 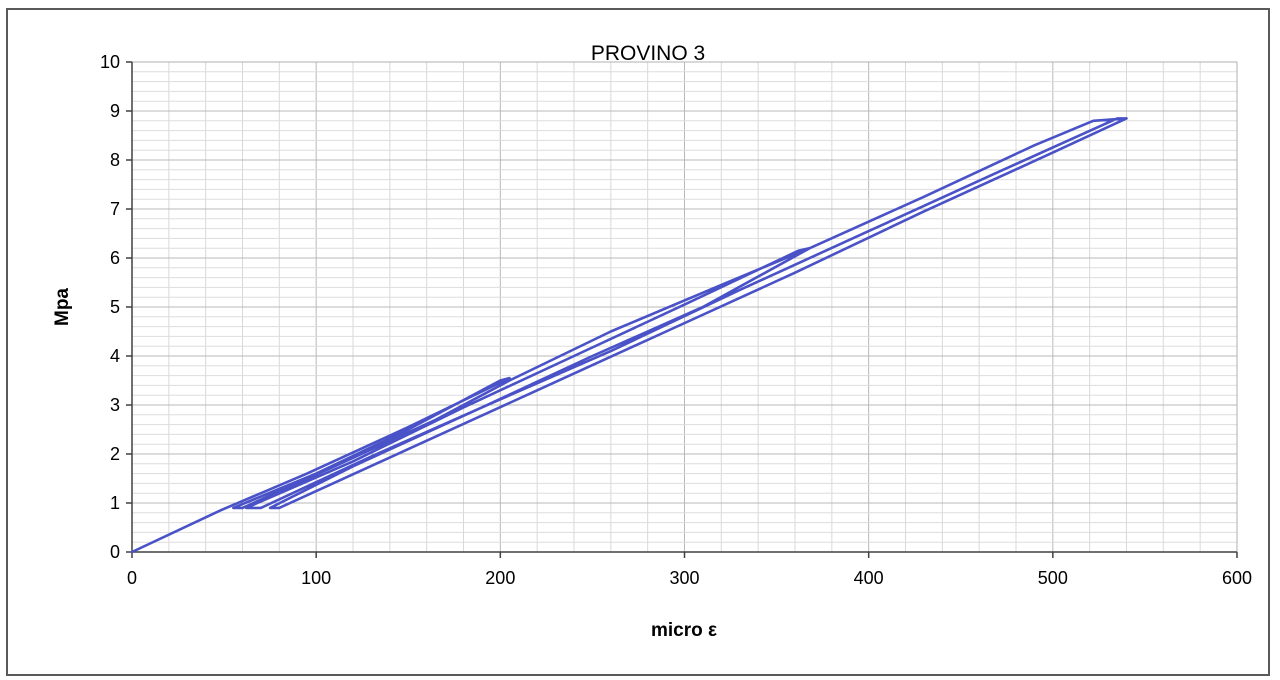 I want to click on x-tick-label: 100, so click(x=316, y=578).